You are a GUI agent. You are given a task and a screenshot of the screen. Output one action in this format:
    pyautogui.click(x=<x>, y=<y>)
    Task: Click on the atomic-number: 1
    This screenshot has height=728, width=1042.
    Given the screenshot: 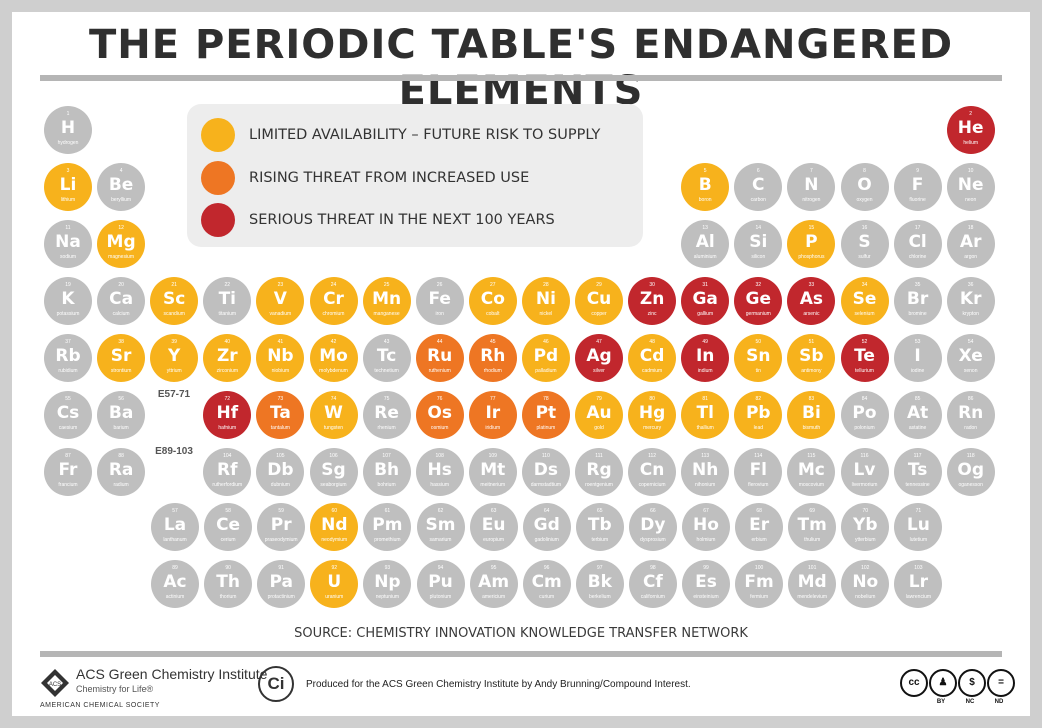 What is the action you would take?
    pyautogui.click(x=68, y=114)
    